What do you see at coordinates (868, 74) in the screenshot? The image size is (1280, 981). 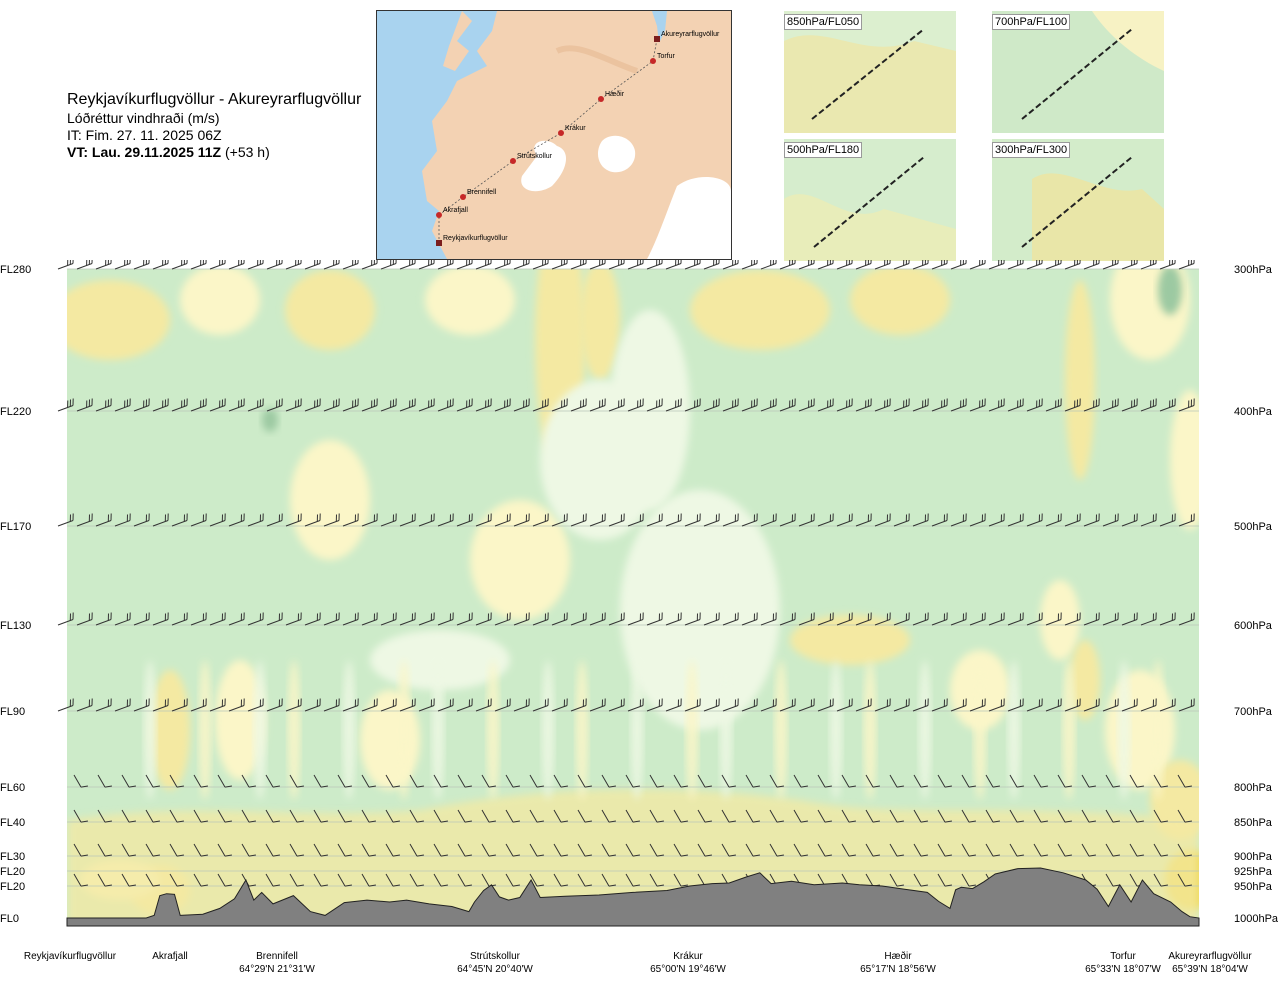 I see `mini-map-850-route` at bounding box center [868, 74].